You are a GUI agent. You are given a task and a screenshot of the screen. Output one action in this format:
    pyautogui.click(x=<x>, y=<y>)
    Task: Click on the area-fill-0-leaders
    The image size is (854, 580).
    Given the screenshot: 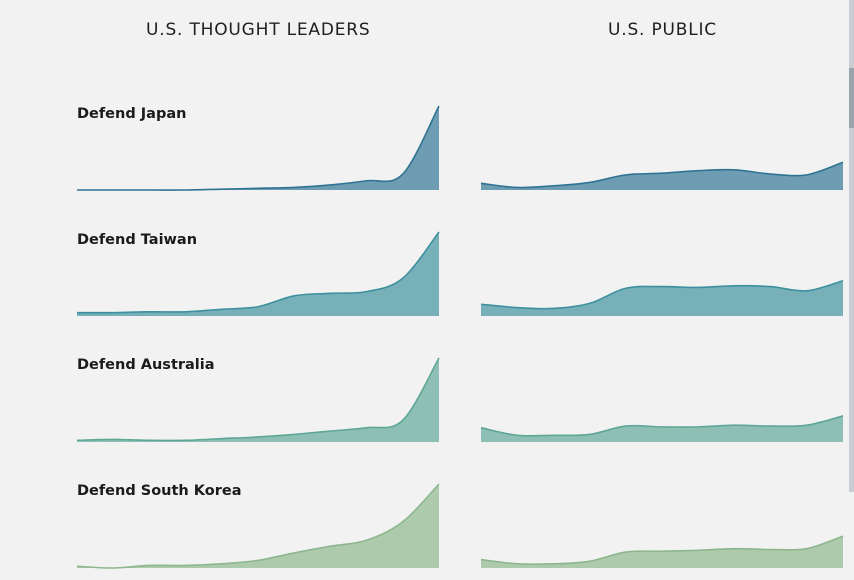 What is the action you would take?
    pyautogui.click(x=258, y=148)
    